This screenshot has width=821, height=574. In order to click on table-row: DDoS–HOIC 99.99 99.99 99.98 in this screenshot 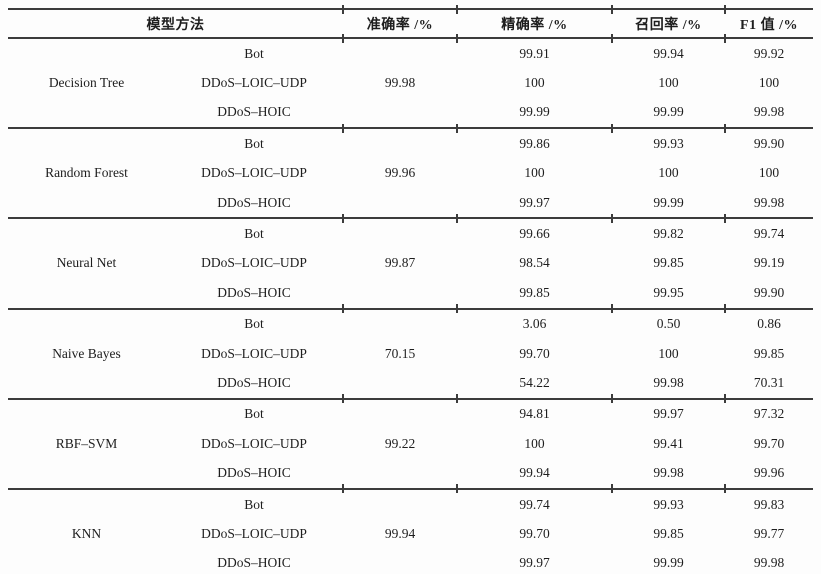, I will do `click(410, 113)`.